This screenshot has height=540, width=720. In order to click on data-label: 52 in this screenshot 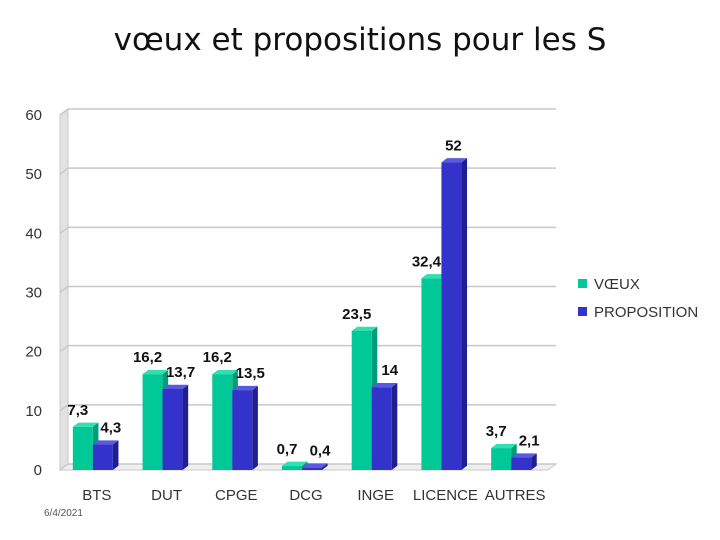, I will do `click(453, 145)`.